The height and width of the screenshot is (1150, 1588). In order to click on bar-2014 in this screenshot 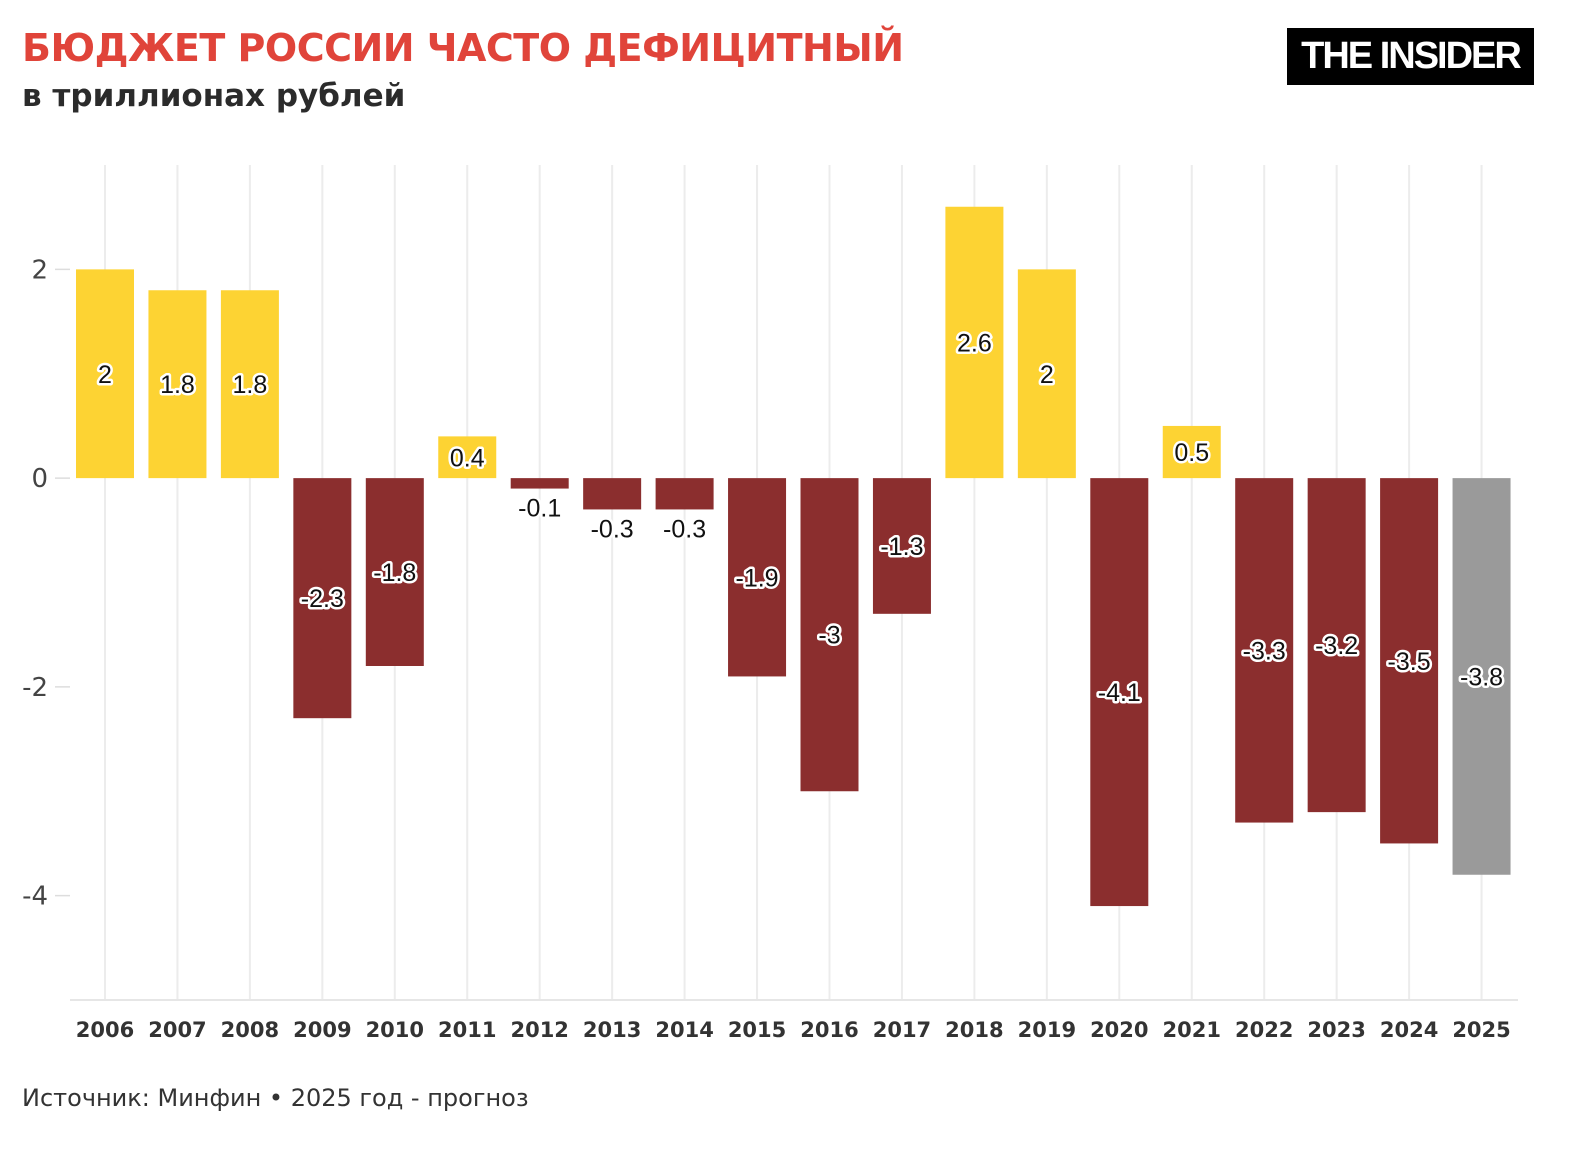, I will do `click(684, 494)`.